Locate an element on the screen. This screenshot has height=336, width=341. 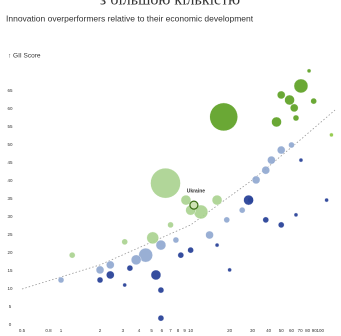
y-axis-label: ↑ GII Score is located at coordinates (24, 56).